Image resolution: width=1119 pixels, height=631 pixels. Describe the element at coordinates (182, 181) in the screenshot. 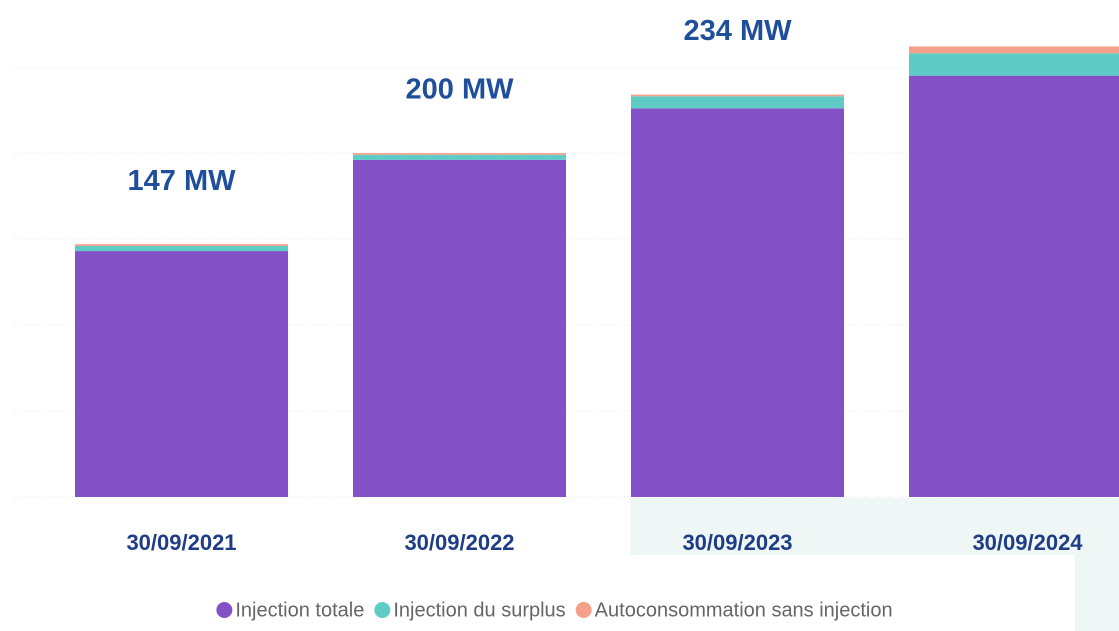

I see `total-label: 147 MW` at that location.